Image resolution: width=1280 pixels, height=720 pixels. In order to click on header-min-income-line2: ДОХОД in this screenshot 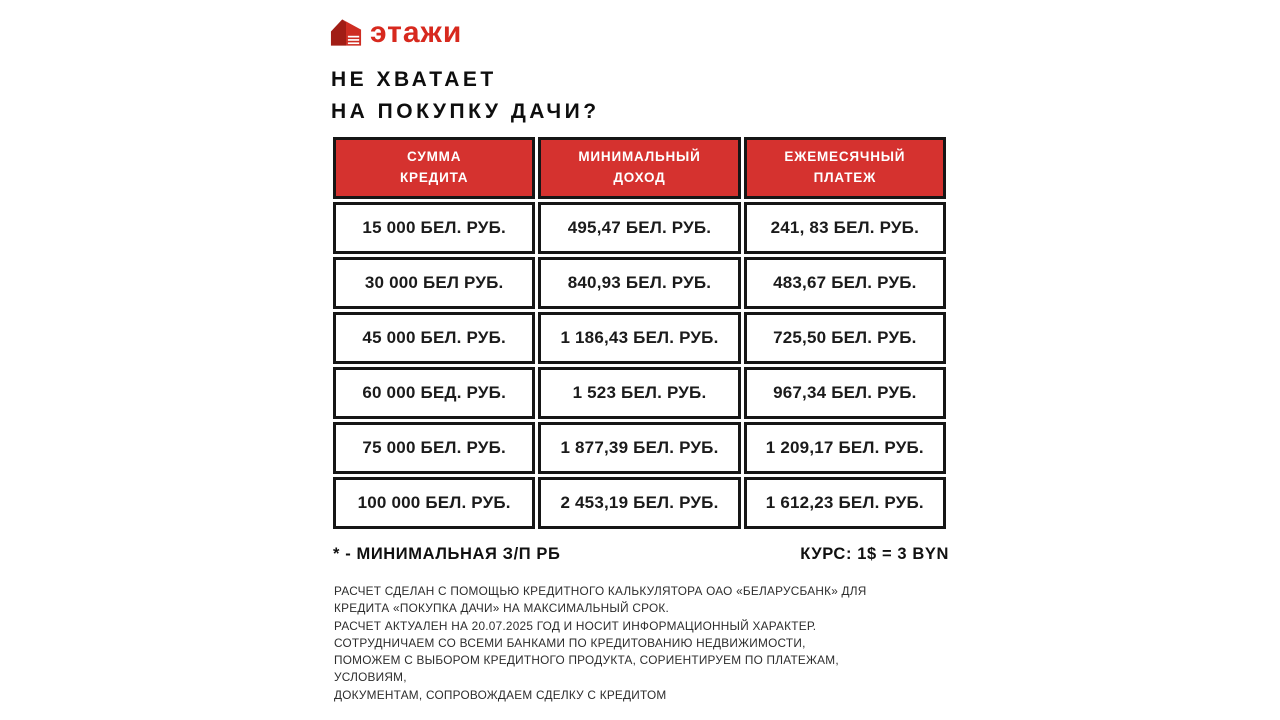, I will do `click(639, 177)`.